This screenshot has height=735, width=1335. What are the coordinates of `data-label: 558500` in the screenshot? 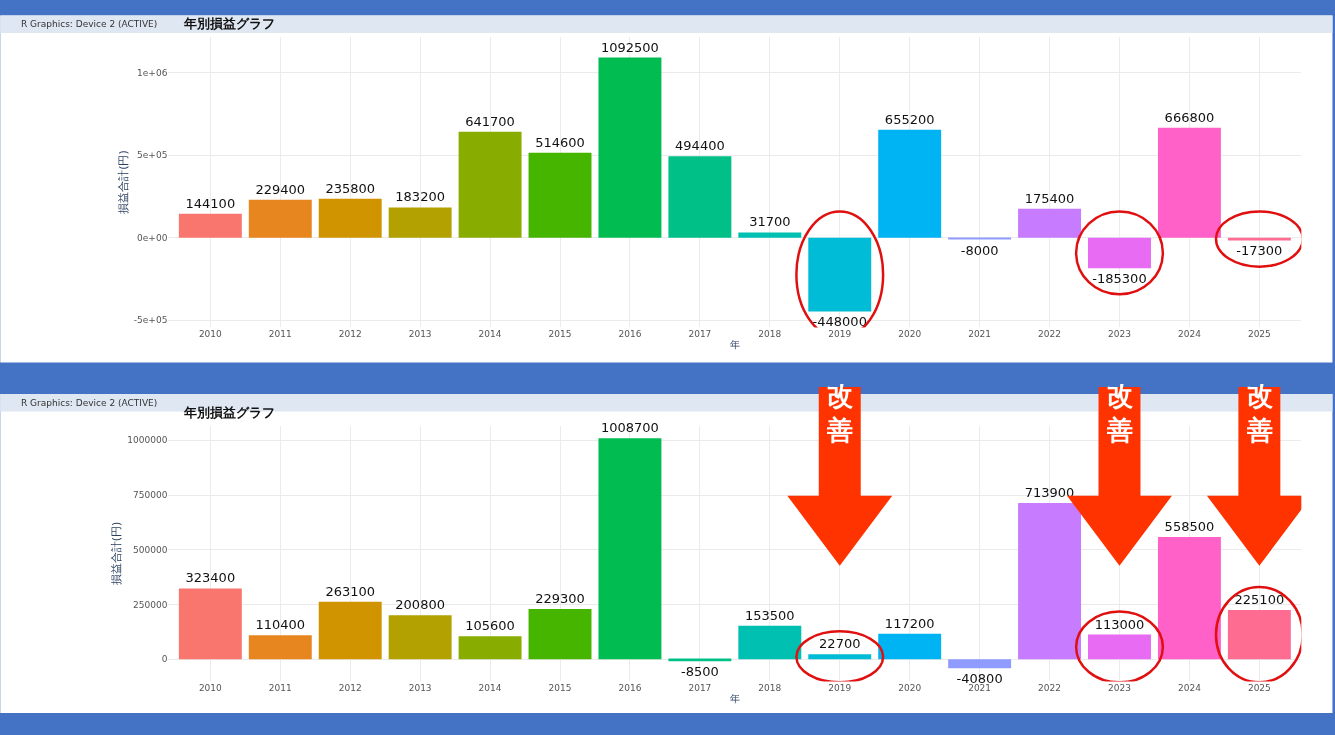 It's located at (1189, 526).